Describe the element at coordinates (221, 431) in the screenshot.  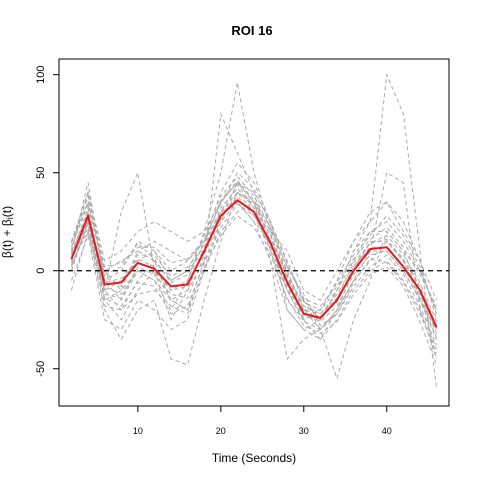
I see `x-tick-label: 20` at that location.